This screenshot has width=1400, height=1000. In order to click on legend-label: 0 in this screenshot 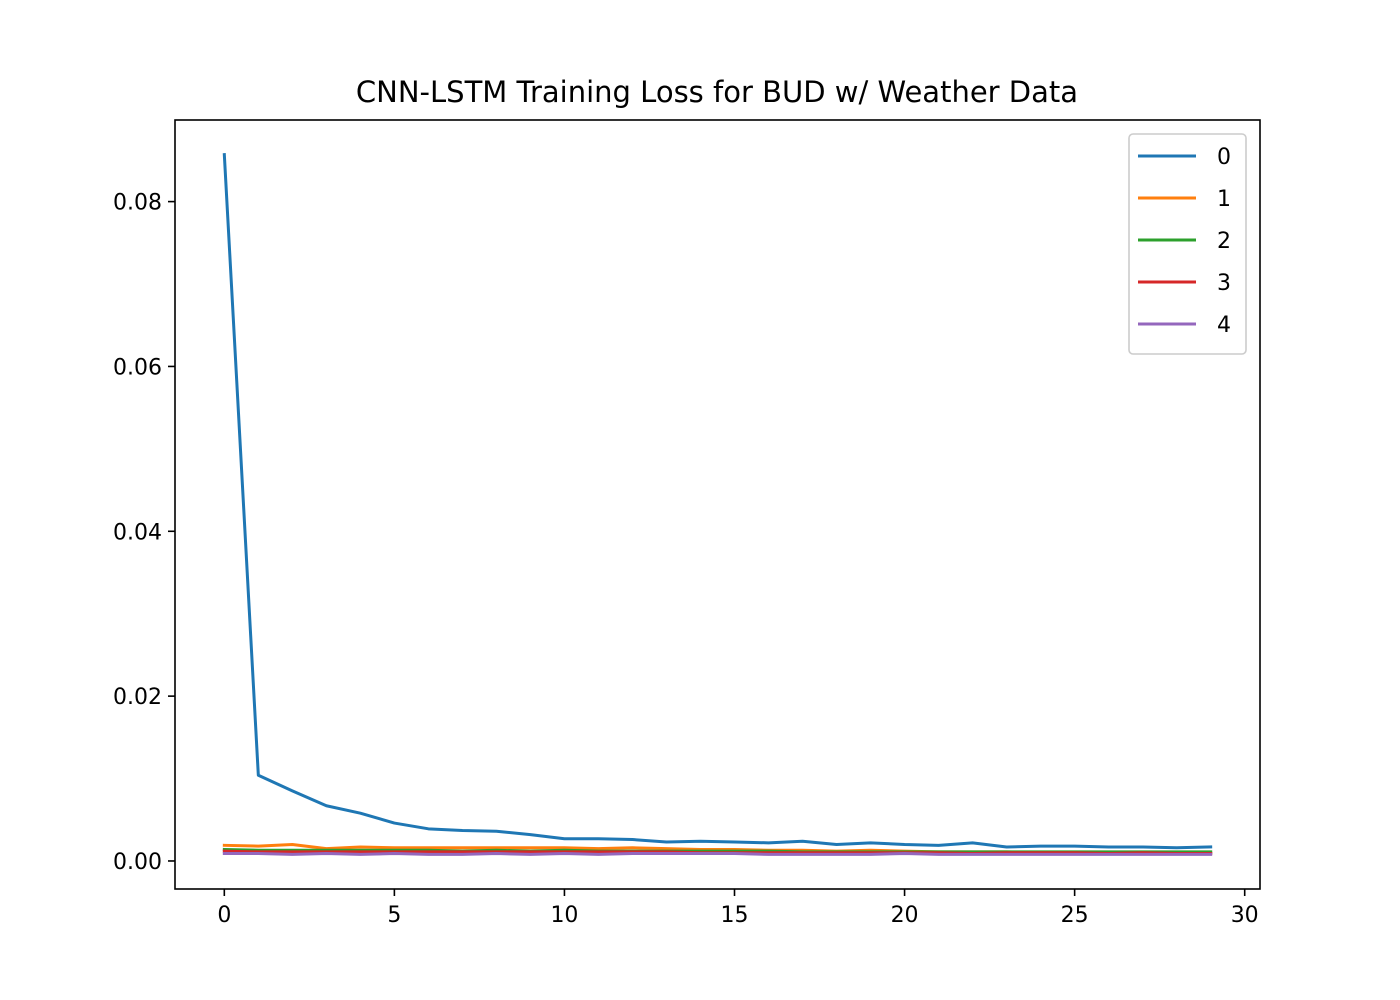, I will do `click(1224, 157)`.